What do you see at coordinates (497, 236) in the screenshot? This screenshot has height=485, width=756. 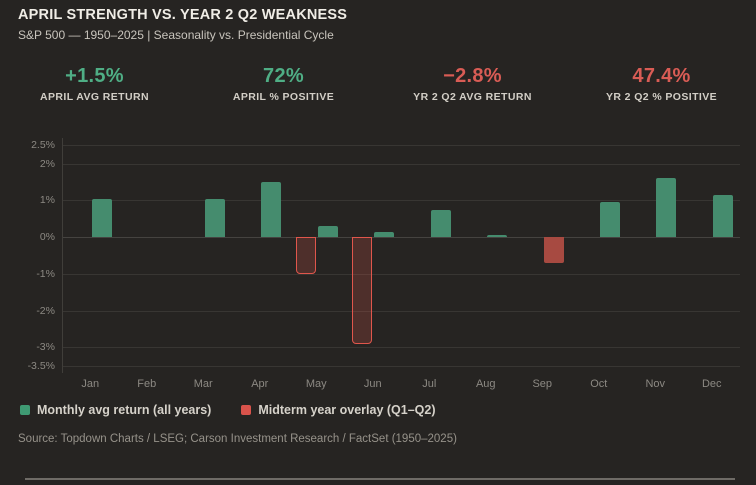 I see `bar-monthly-aug` at bounding box center [497, 236].